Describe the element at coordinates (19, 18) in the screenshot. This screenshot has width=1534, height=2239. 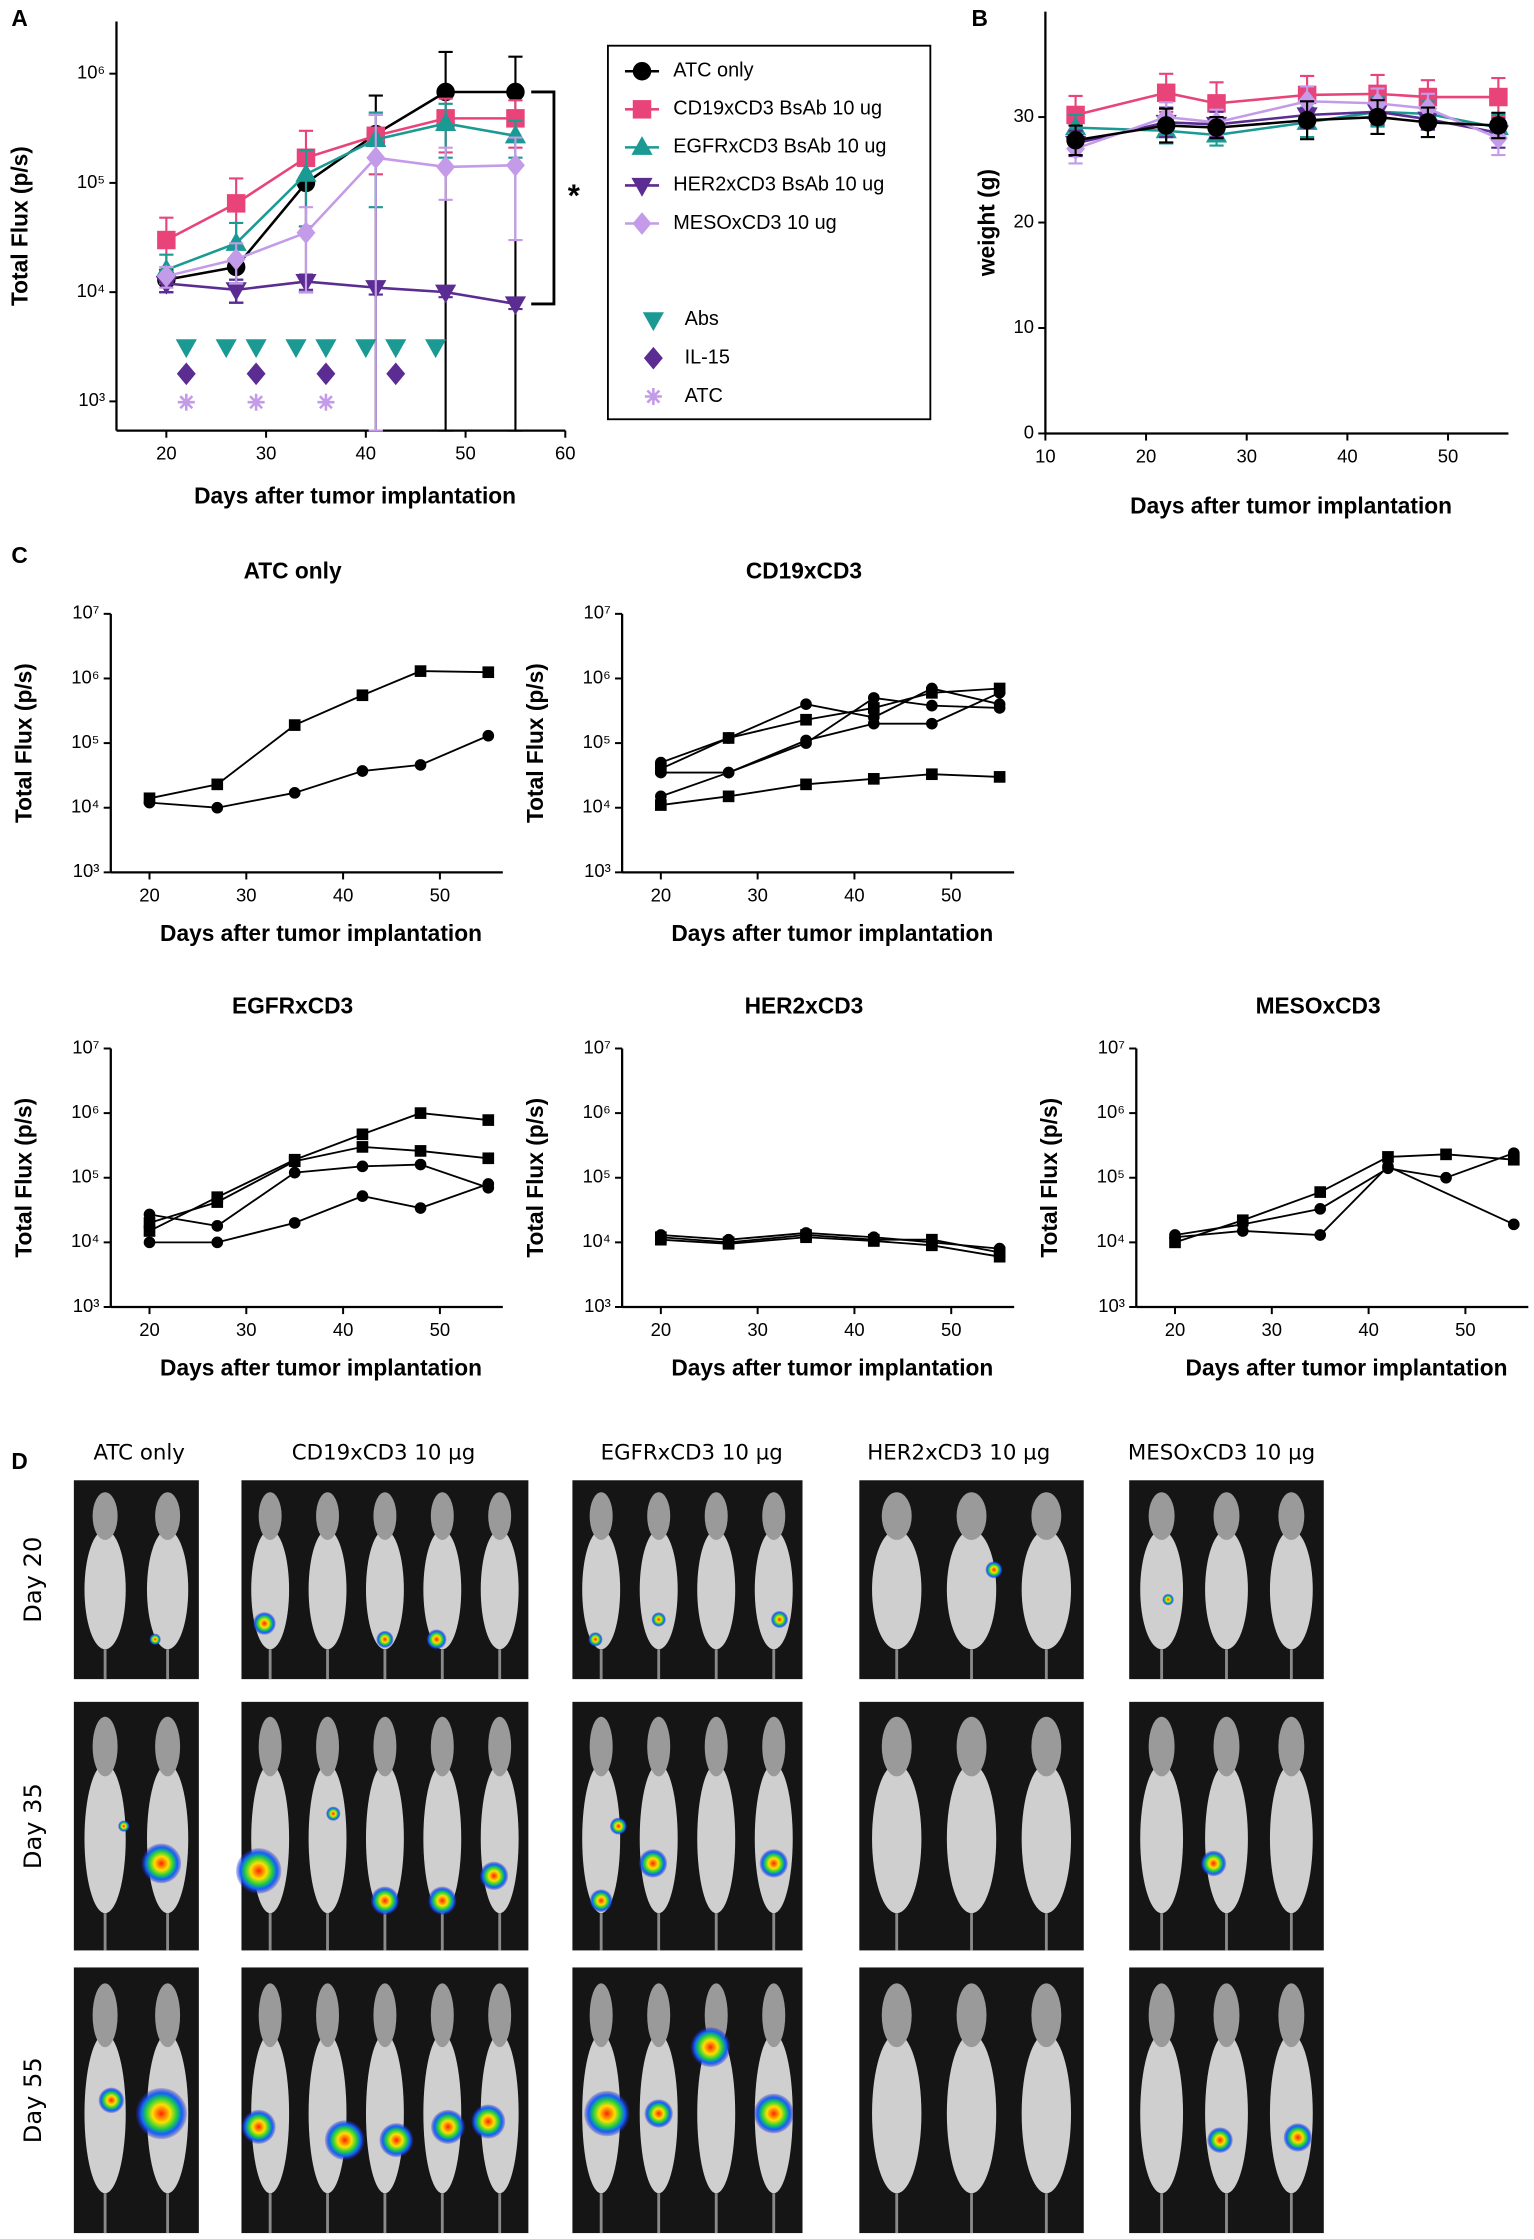
I see `panel-label: A` at that location.